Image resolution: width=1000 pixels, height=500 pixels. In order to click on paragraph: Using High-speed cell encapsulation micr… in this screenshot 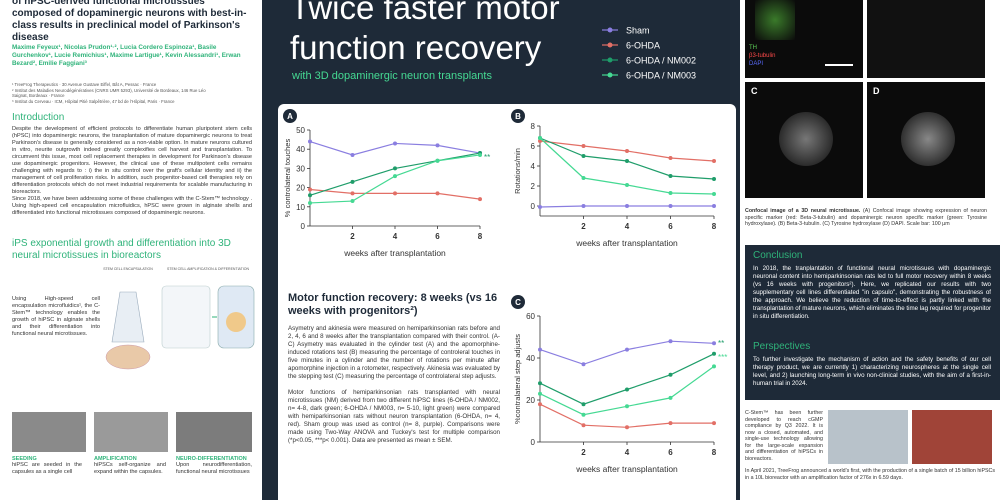, I will do `click(56, 316)`.